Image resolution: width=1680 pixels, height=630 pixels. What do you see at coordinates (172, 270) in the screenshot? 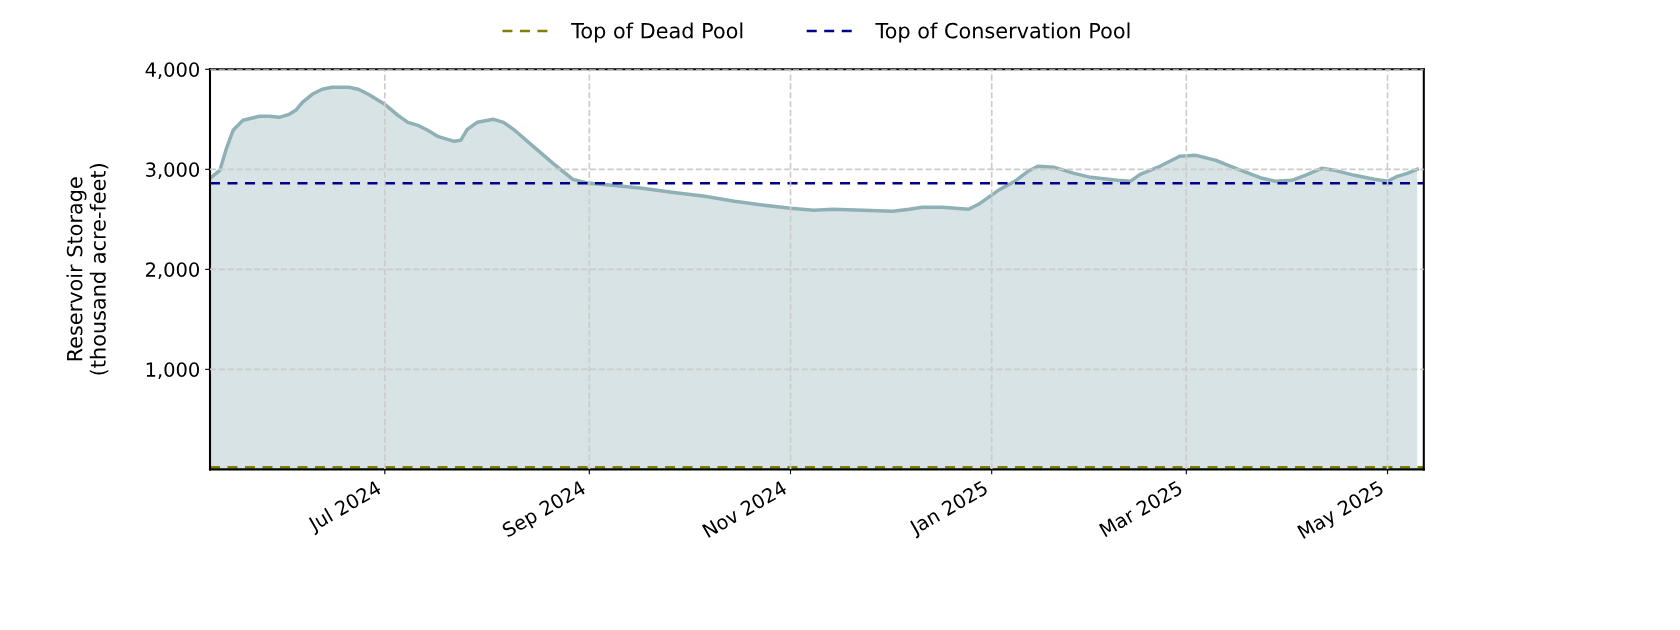
I see `y-tick-label: 2,000` at bounding box center [172, 270].